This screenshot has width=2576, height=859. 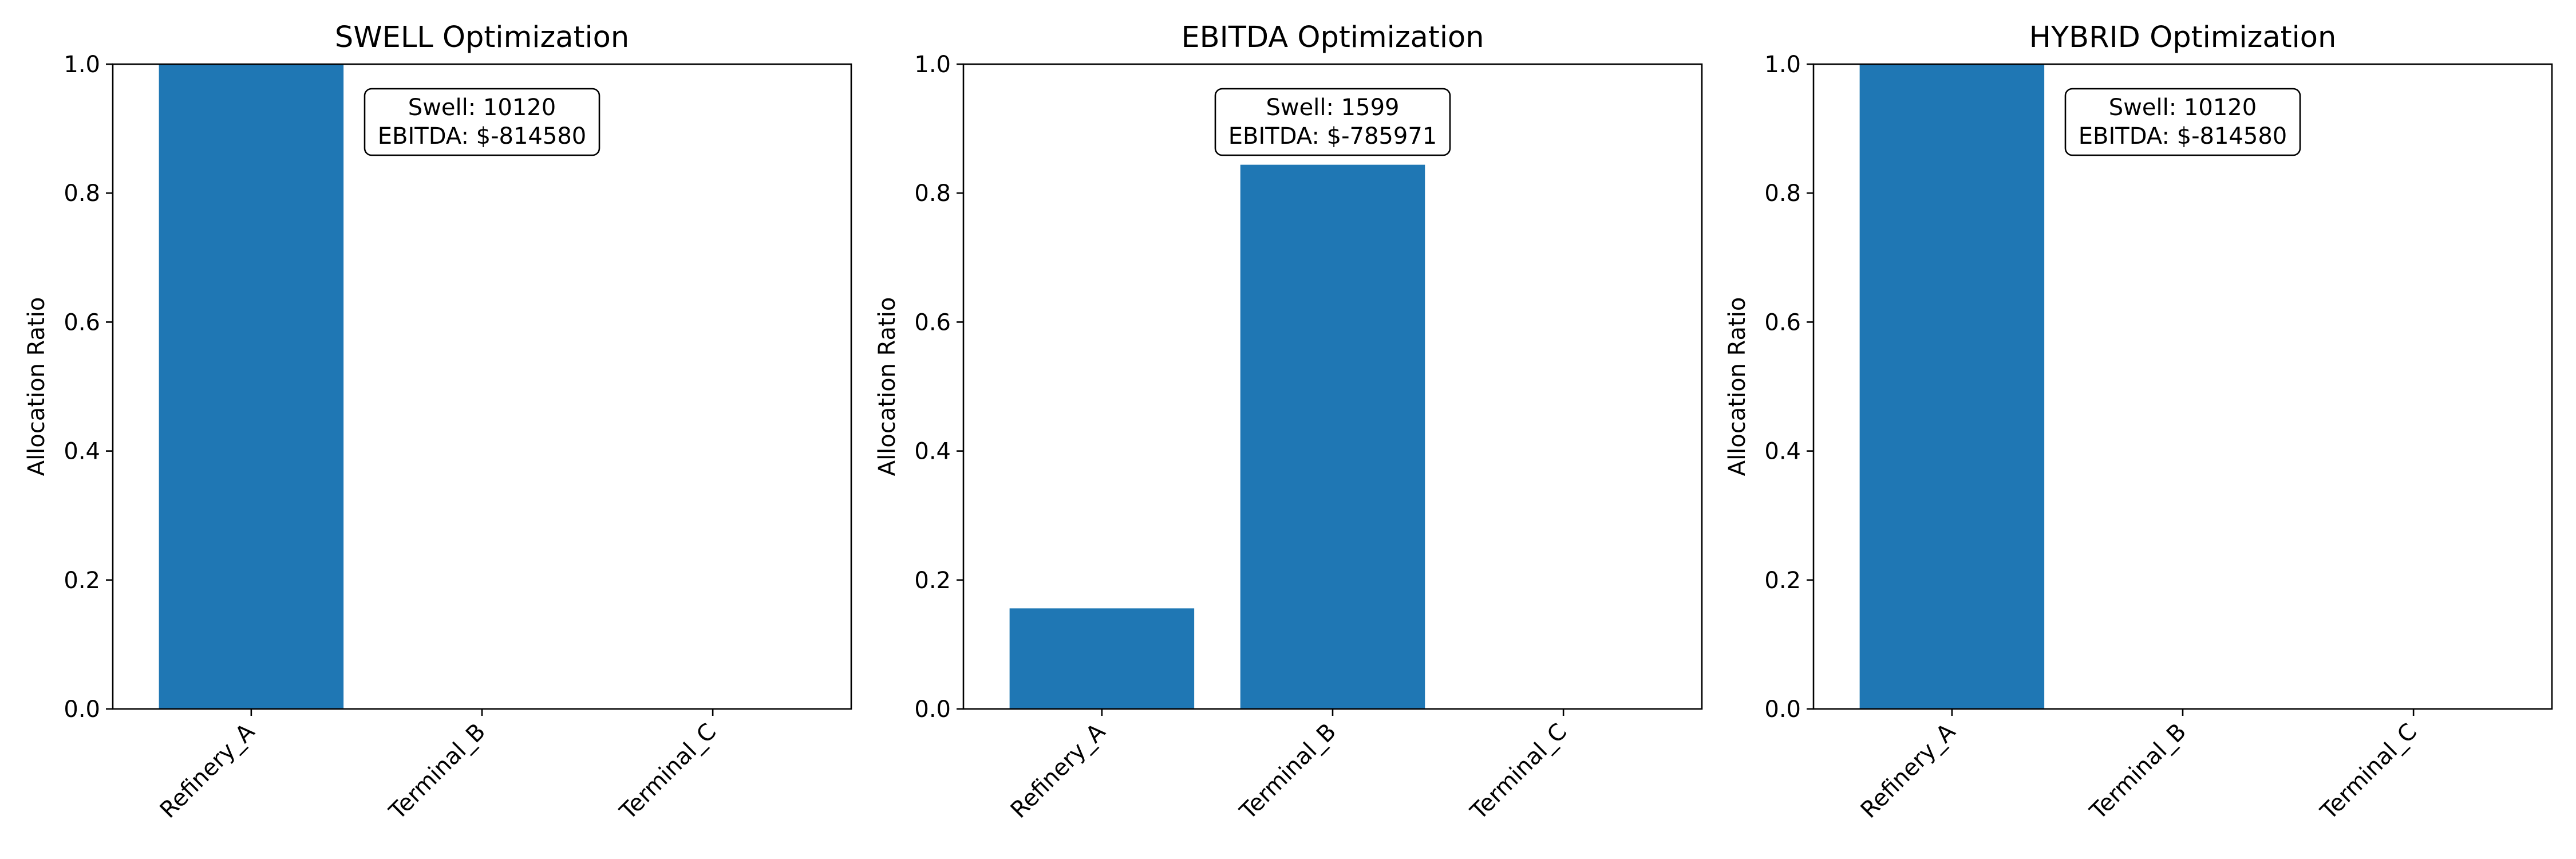 I want to click on chart-title: EBITDA Optimization, so click(x=1332, y=37).